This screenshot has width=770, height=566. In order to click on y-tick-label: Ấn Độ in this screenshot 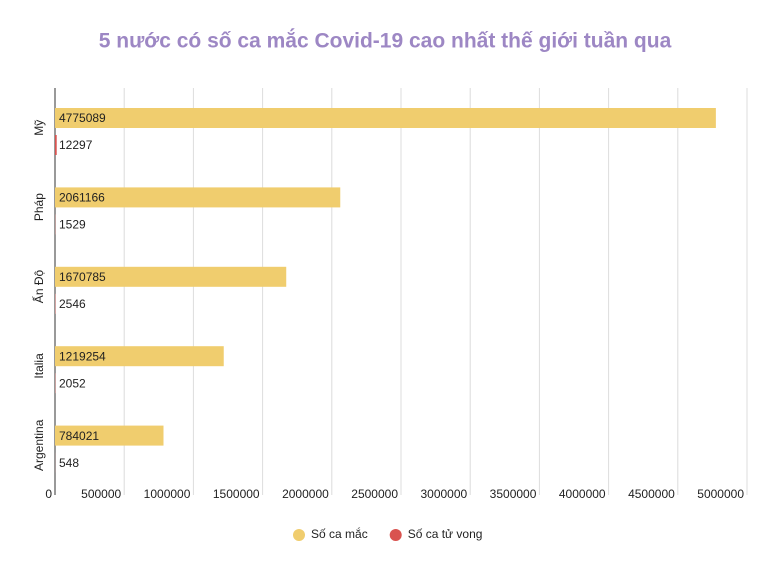, I will do `click(38, 287)`.